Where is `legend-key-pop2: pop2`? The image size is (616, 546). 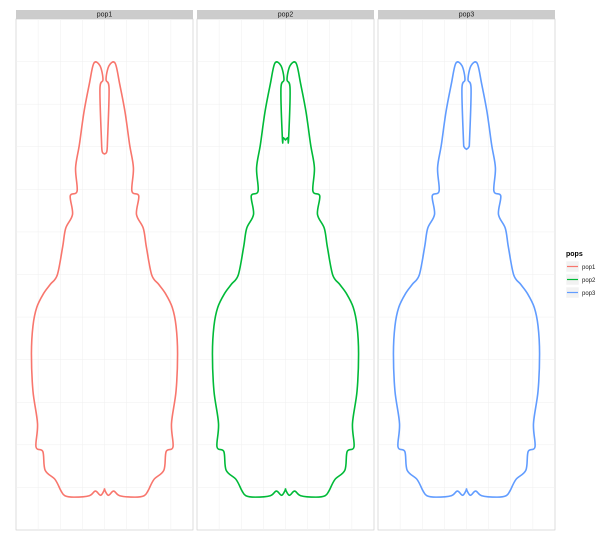 legend-key-pop2: pop2 is located at coordinates (580, 279).